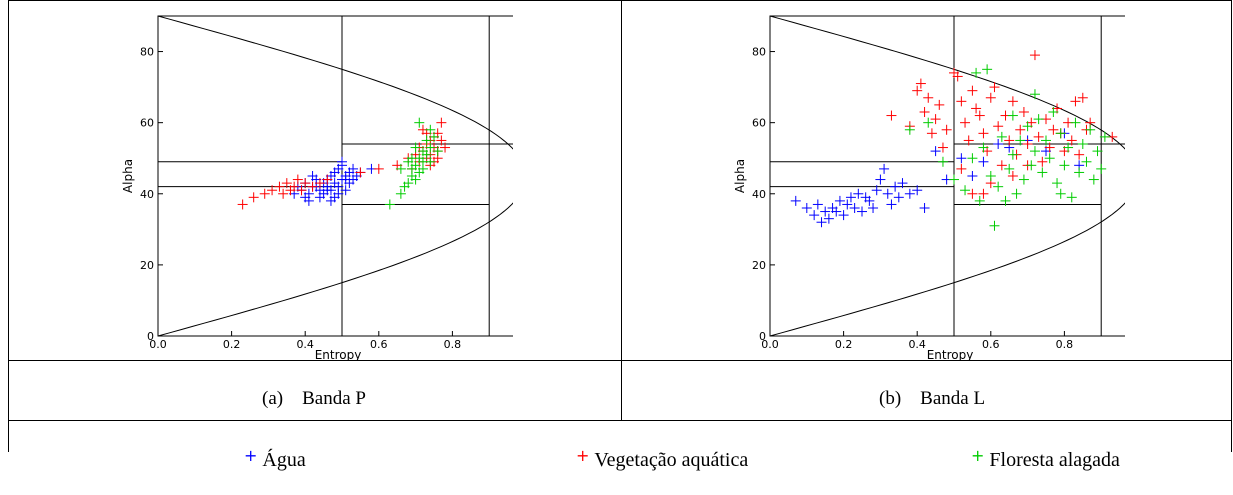 This screenshot has height=495, width=1233. Describe the element at coordinates (844, 344) in the screenshot. I see `x-tick-label: 0.2` at that location.